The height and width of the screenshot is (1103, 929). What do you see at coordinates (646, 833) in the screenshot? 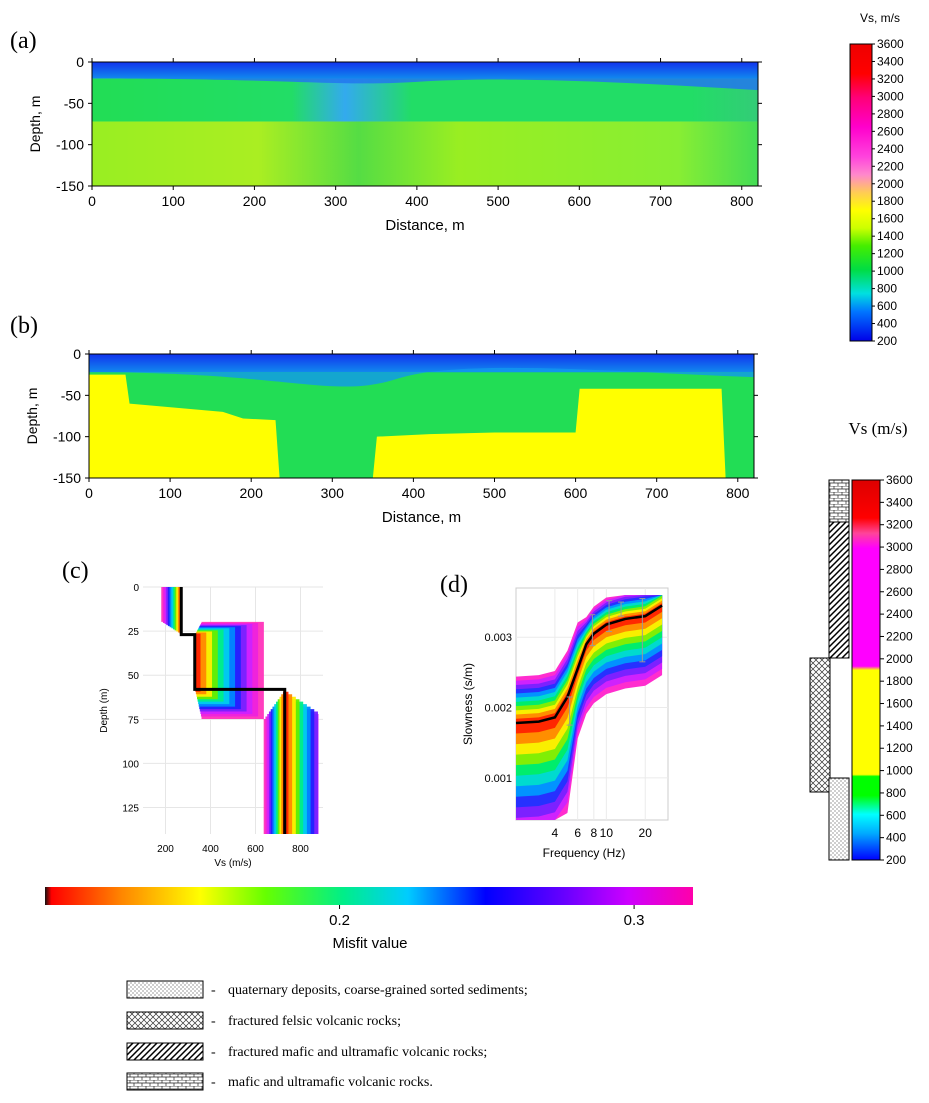
I see `x-tick-label: 20` at bounding box center [646, 833].